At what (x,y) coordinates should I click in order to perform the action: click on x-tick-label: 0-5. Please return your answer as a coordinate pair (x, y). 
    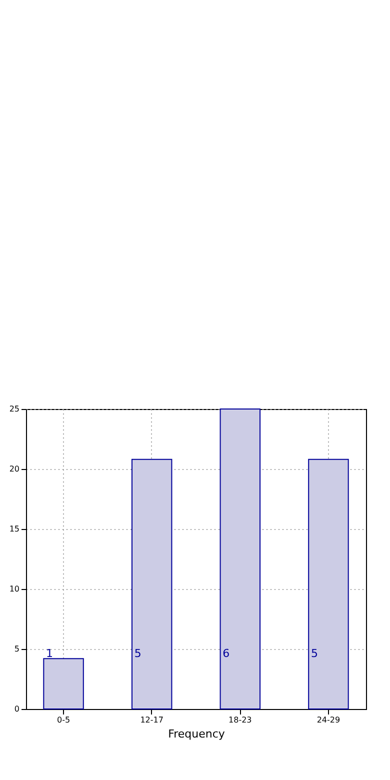
    Looking at the image, I should click on (63, 720).